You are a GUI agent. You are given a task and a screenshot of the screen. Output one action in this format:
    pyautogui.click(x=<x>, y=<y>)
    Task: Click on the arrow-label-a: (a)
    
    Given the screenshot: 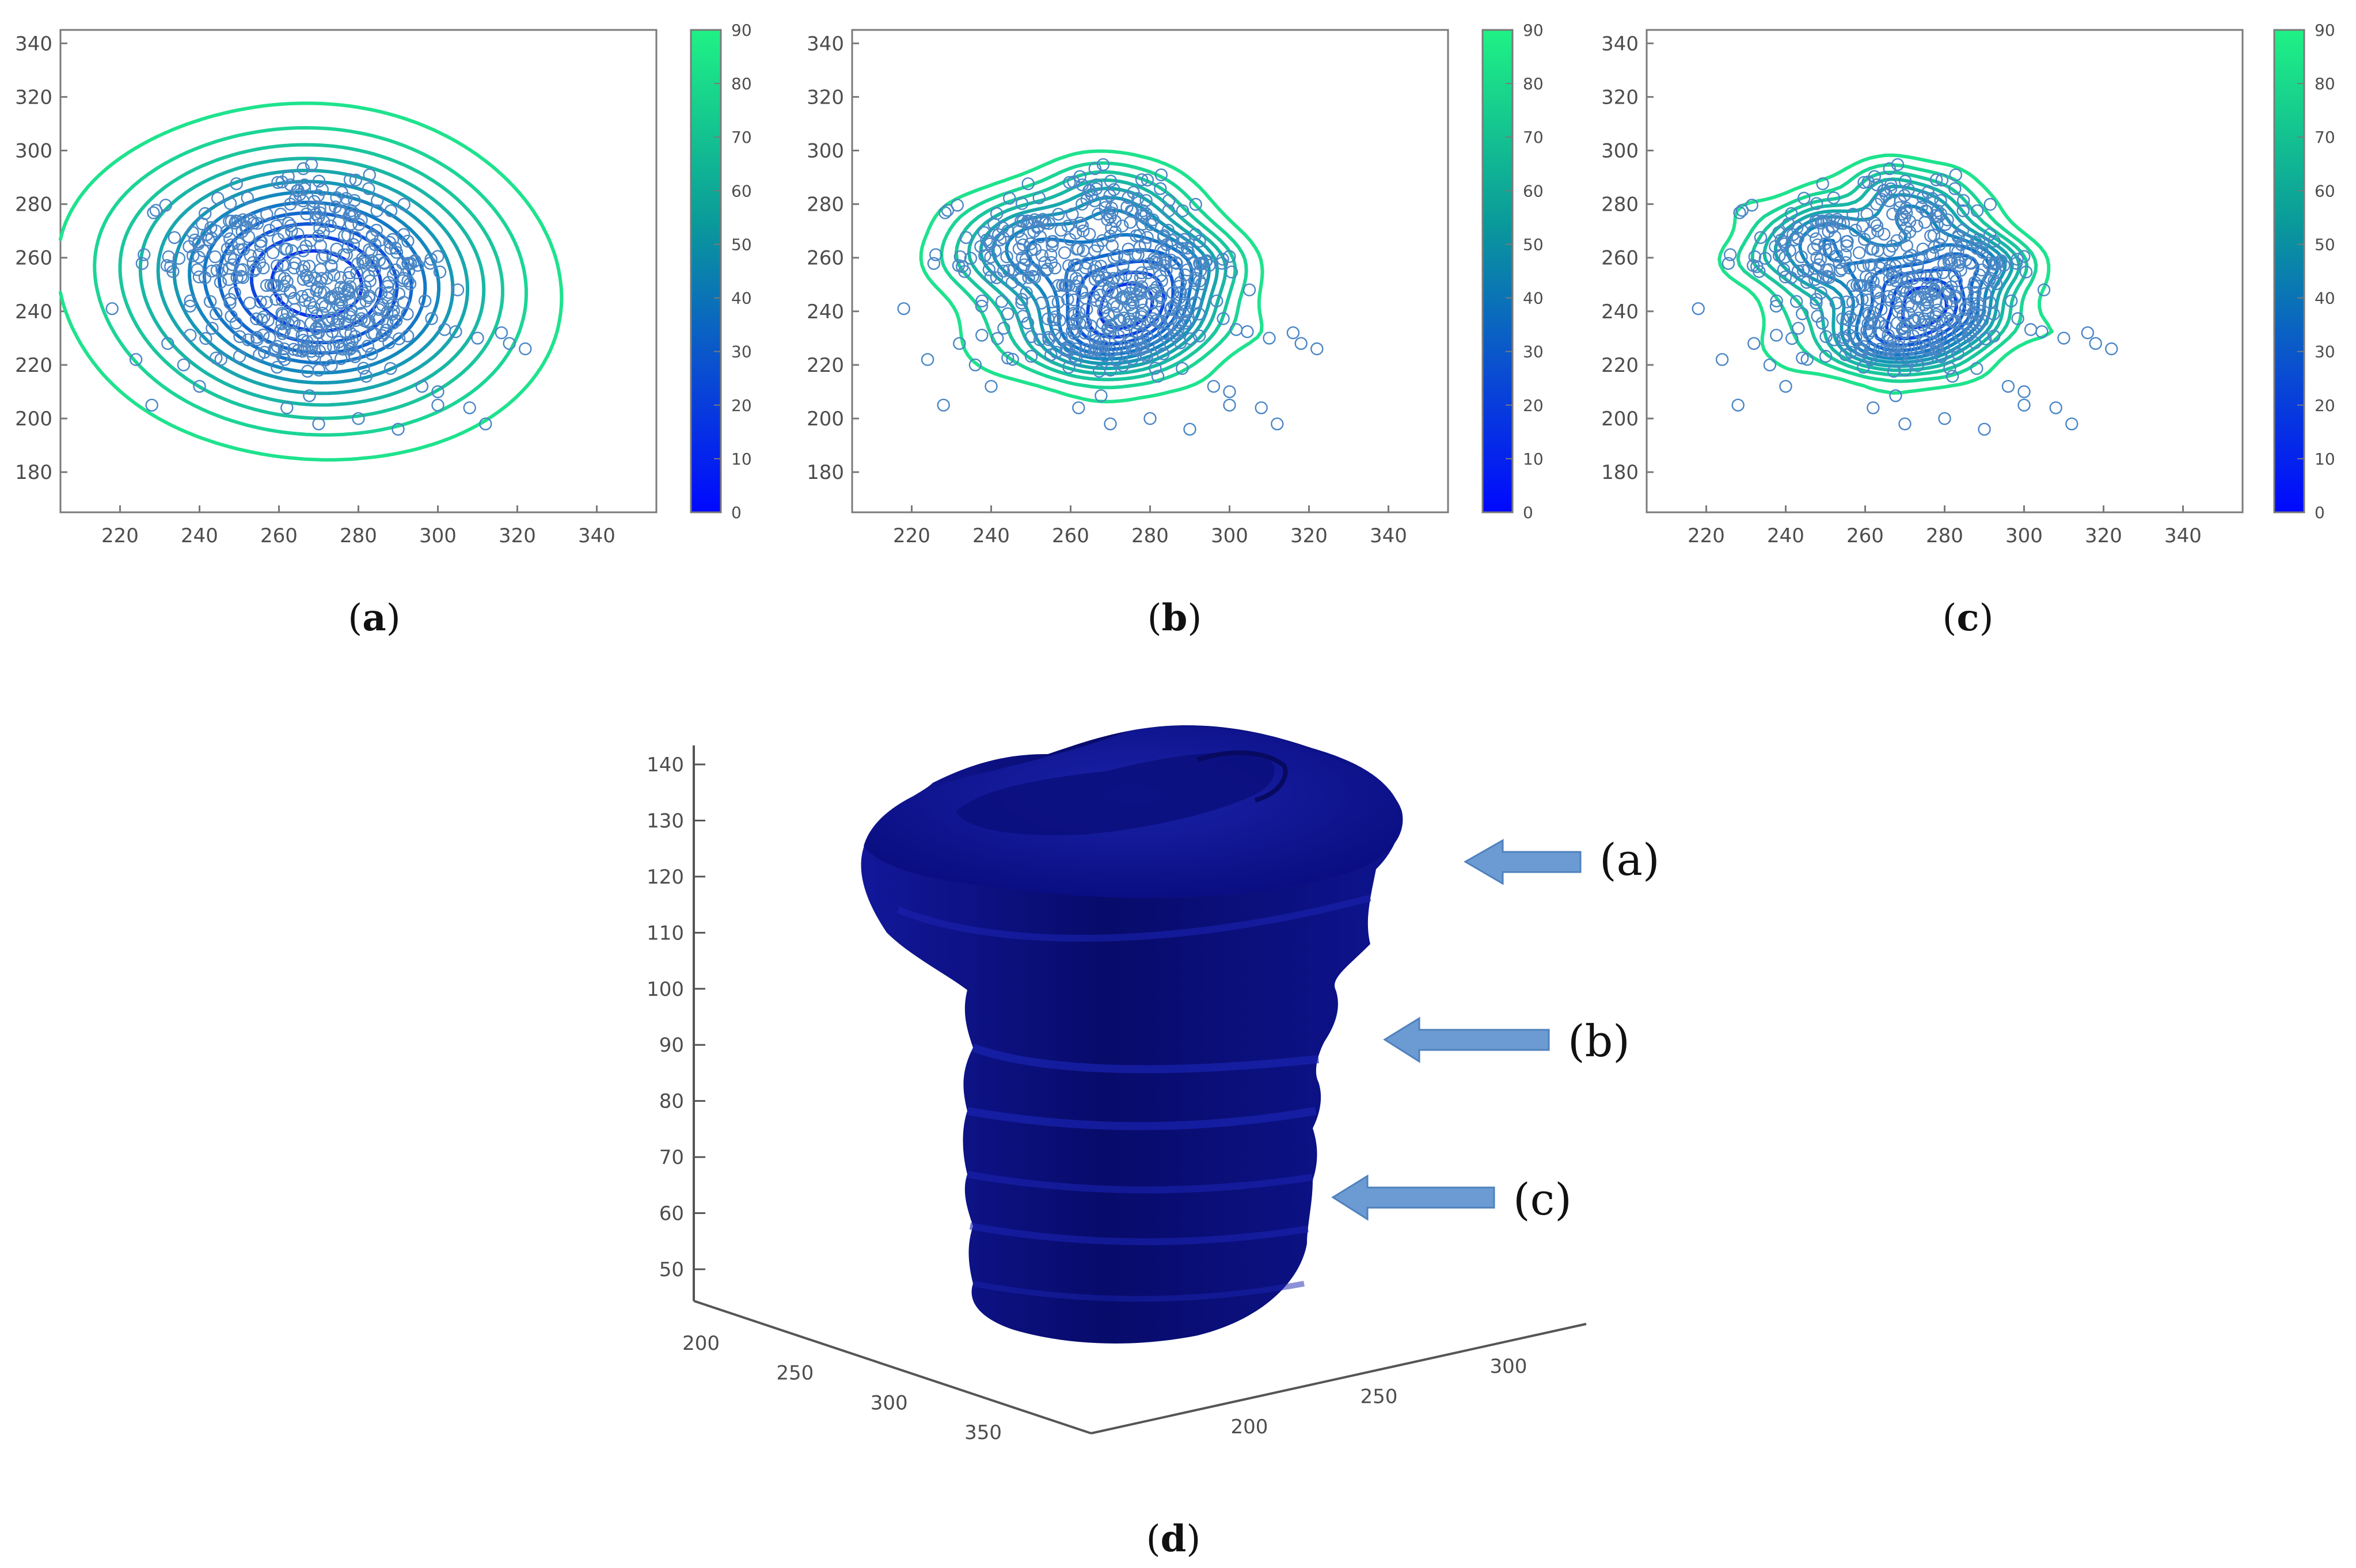 What is the action you would take?
    pyautogui.click(x=1630, y=859)
    